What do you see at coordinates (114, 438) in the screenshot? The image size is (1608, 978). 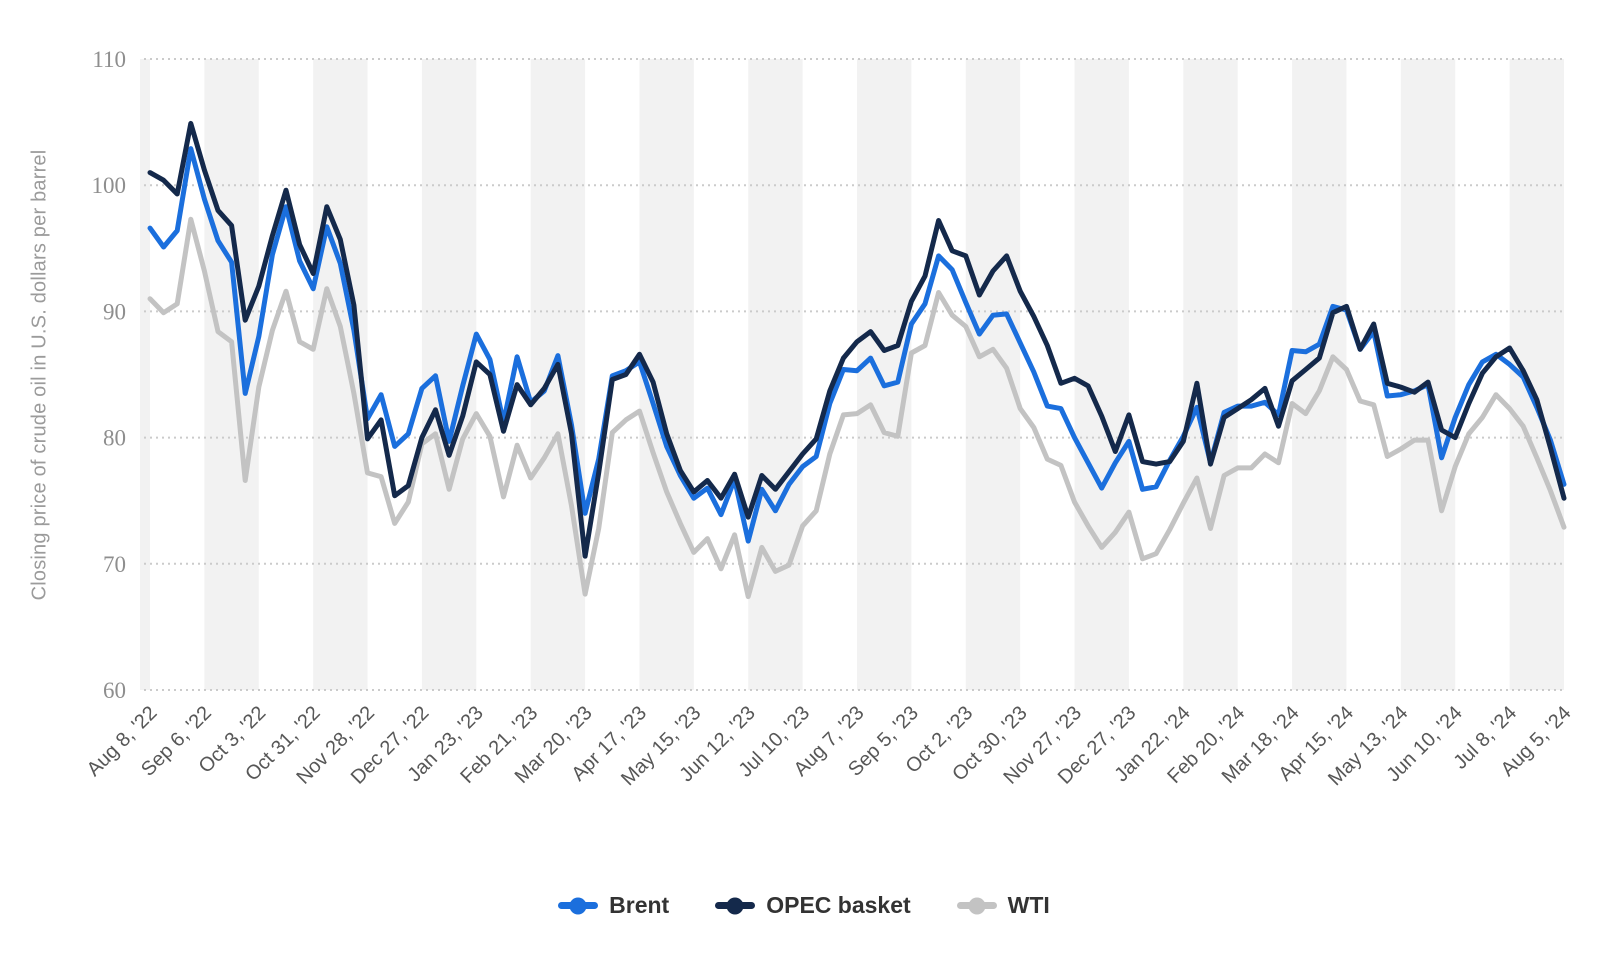 I see `y-tick-label: 80` at bounding box center [114, 438].